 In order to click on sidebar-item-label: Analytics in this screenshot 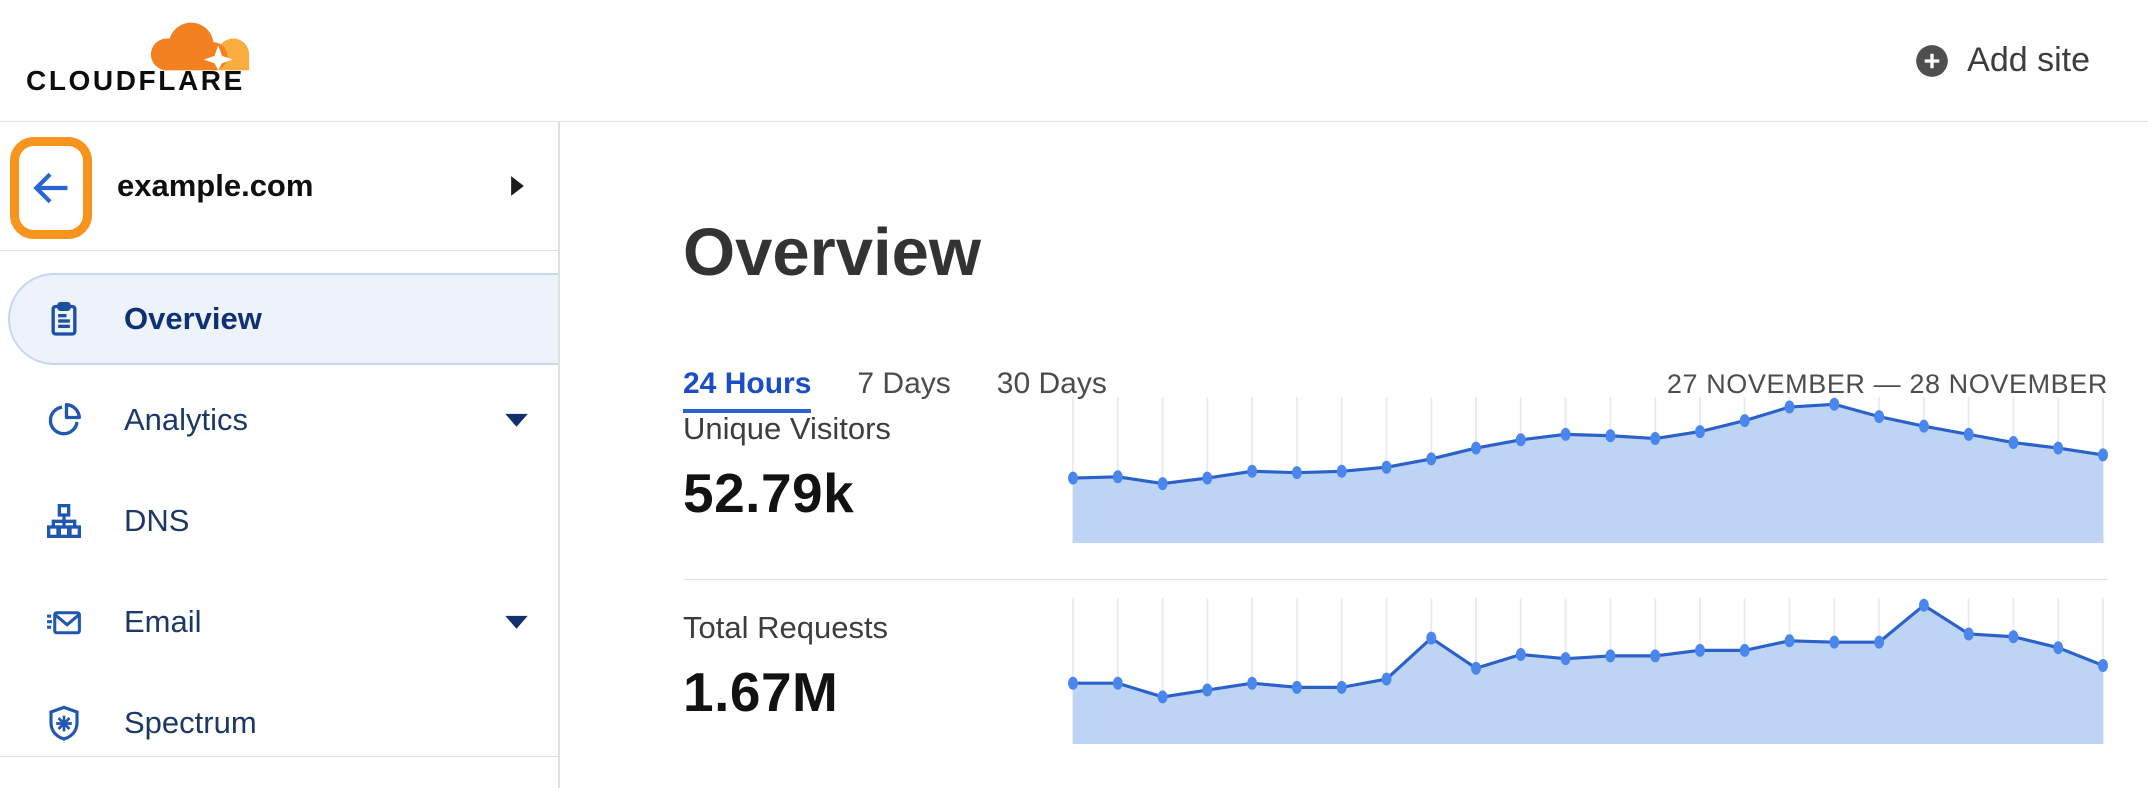, I will do `click(186, 419)`.